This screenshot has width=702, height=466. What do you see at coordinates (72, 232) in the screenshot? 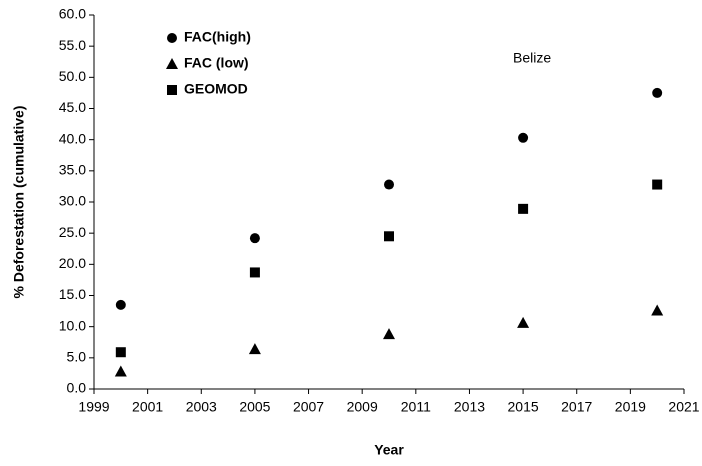
I see `y-tick-label: 25.0` at bounding box center [72, 232].